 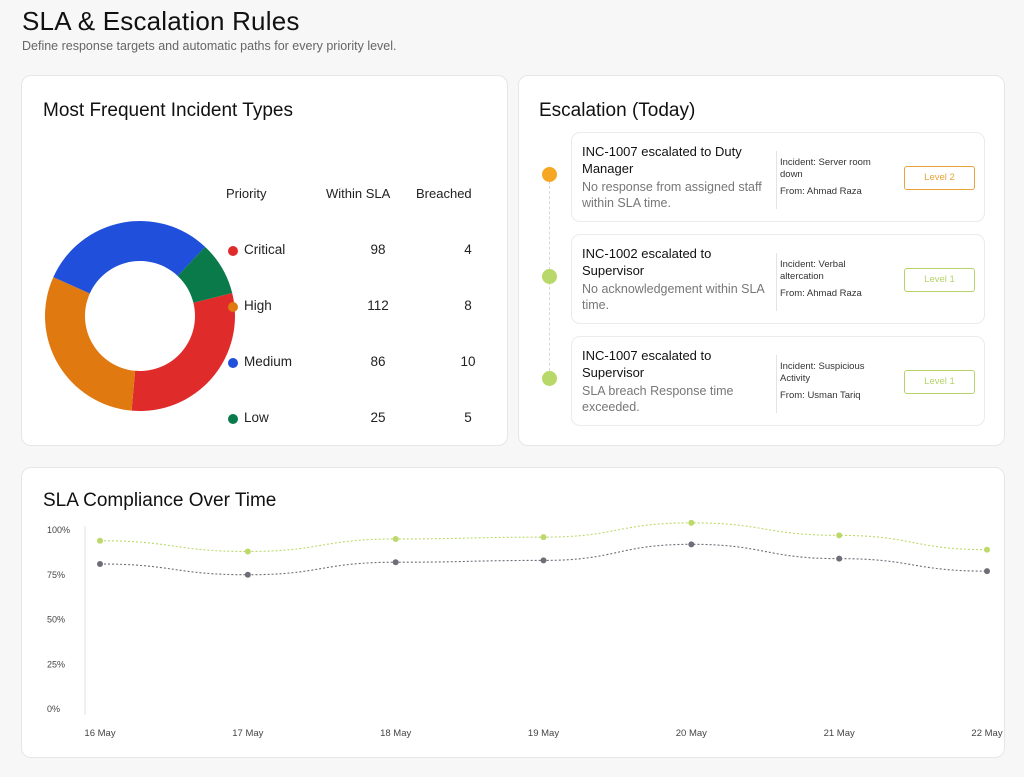 I want to click on escalation-incident: Incident: Verbal altercation, so click(x=813, y=270).